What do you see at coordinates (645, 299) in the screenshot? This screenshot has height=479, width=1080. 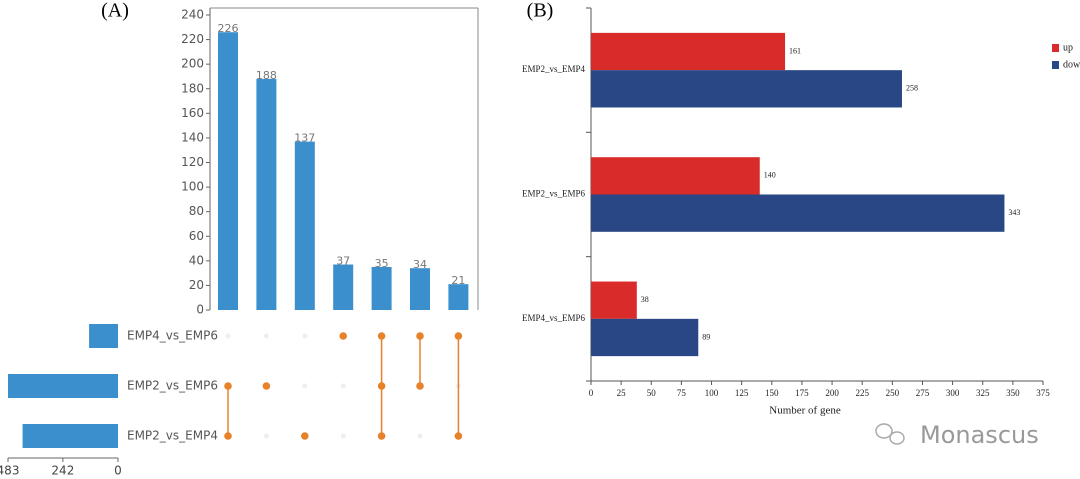 I see `value-label: 38` at bounding box center [645, 299].